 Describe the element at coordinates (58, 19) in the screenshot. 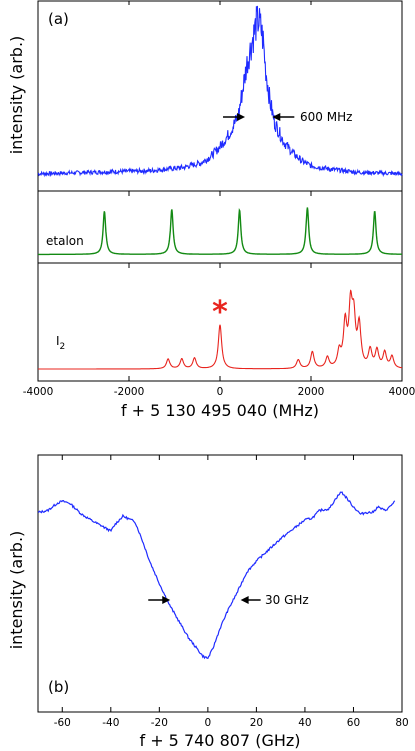

I see `panel-a-label: (a)` at that location.